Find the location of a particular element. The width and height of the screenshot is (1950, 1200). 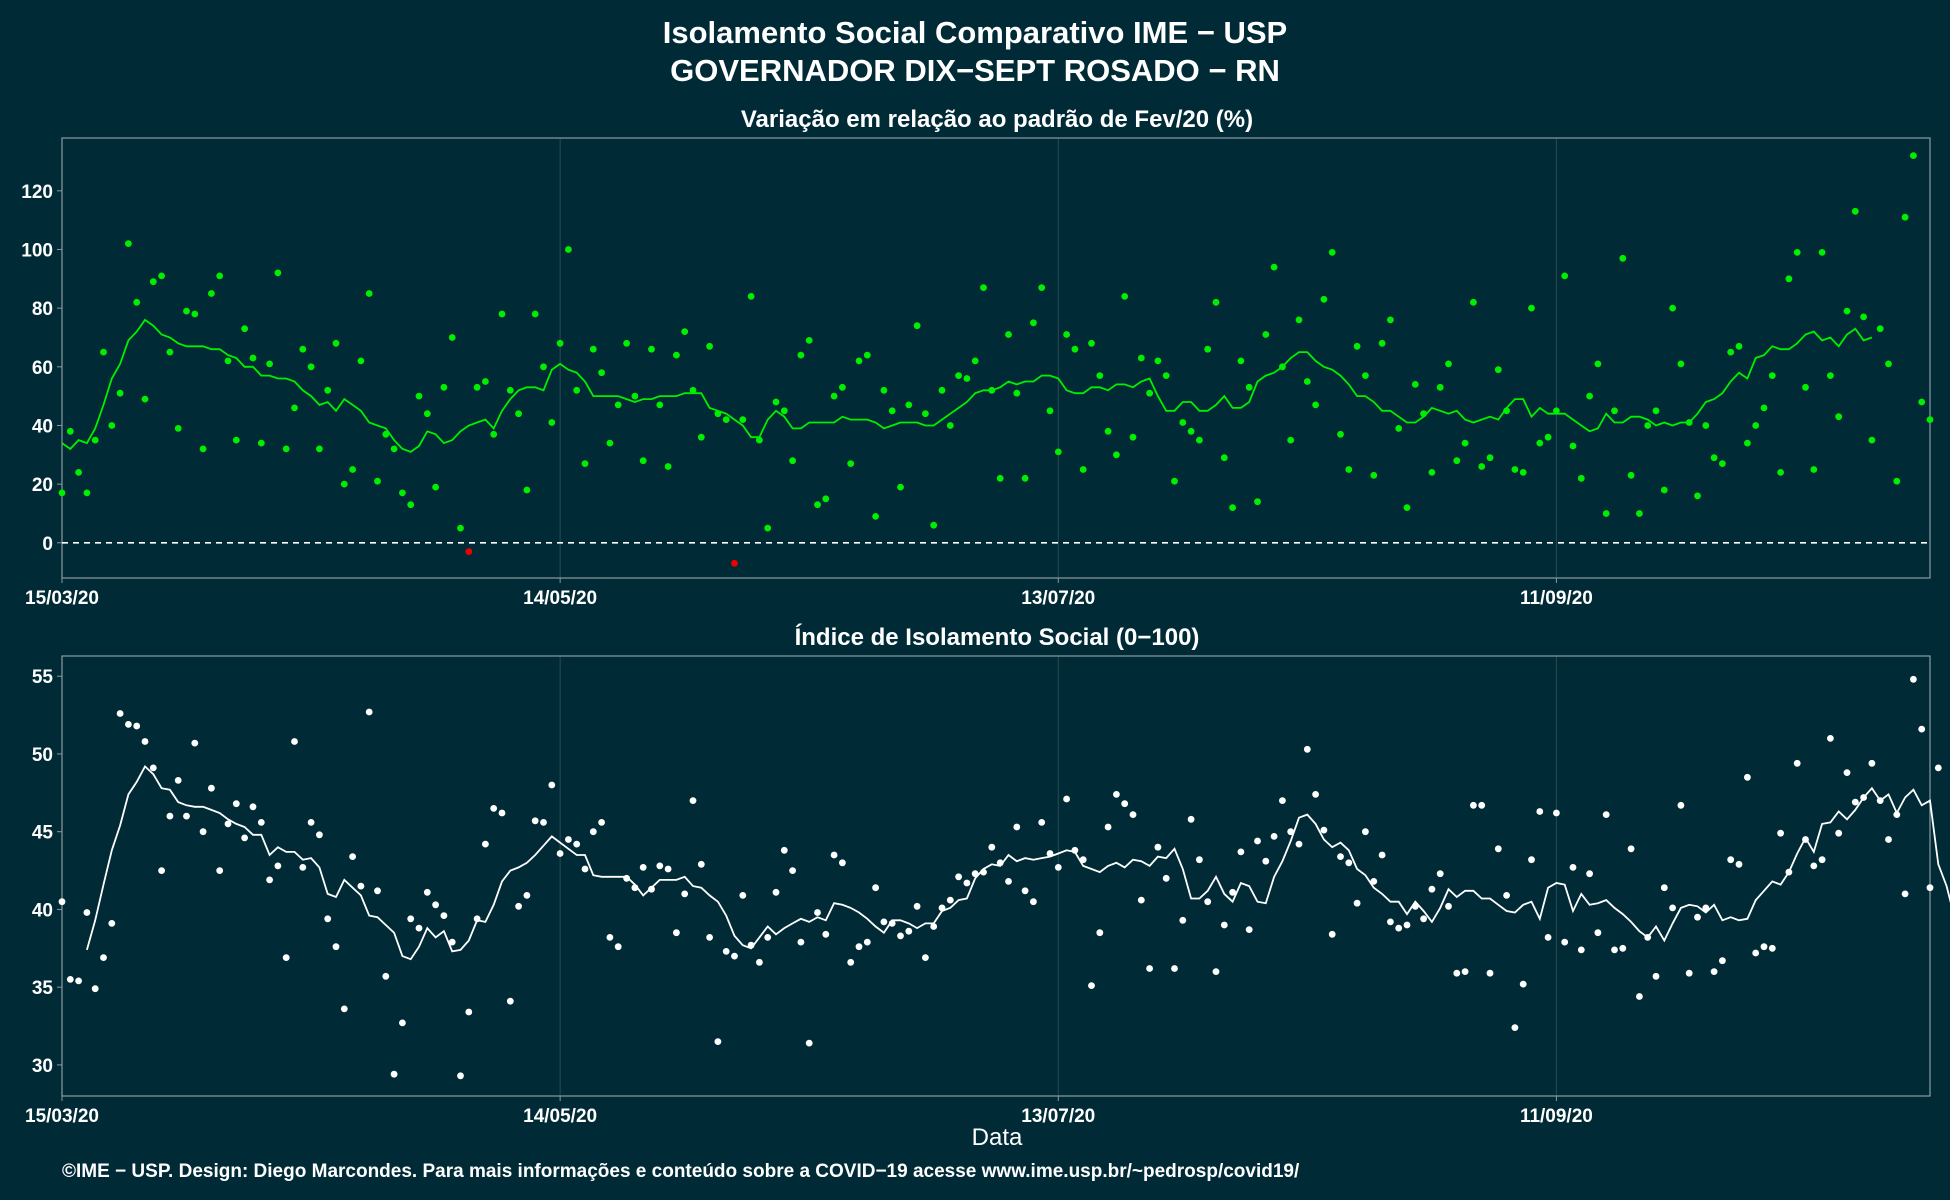

x-tick-label: 14/05/20 is located at coordinates (560, 1116).